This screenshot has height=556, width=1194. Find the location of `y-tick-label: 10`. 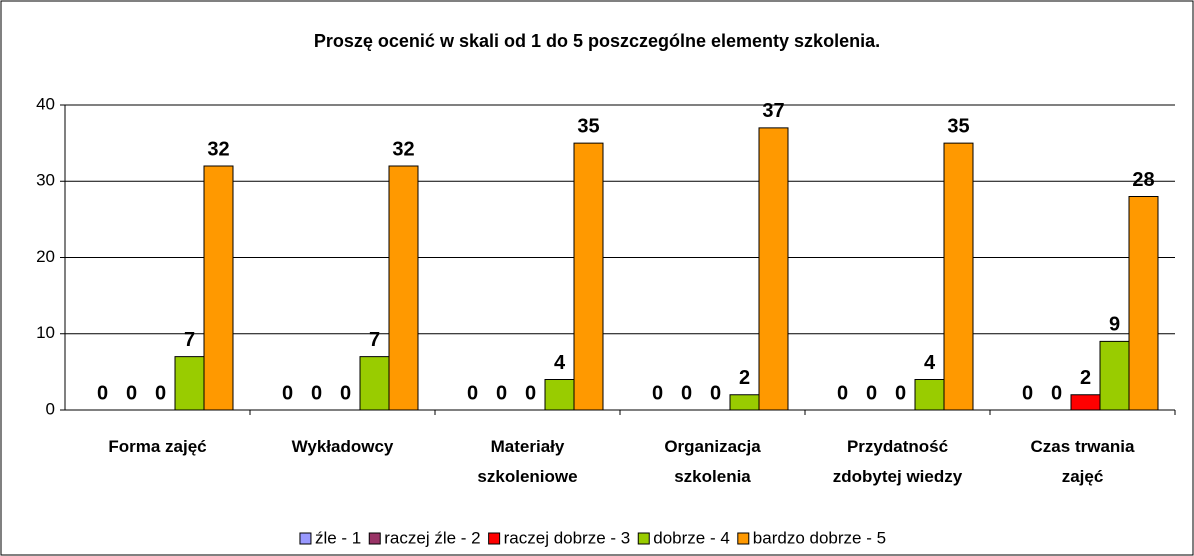

y-tick-label: 10 is located at coordinates (45, 332).